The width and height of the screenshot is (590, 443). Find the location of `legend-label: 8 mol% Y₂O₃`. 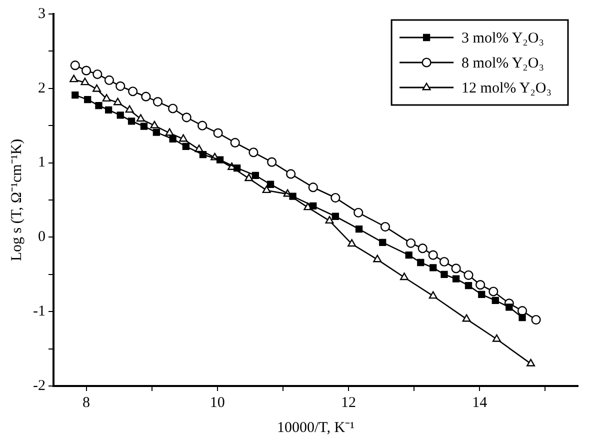

legend-label: 8 mol% Y₂O₃ is located at coordinates (503, 63).